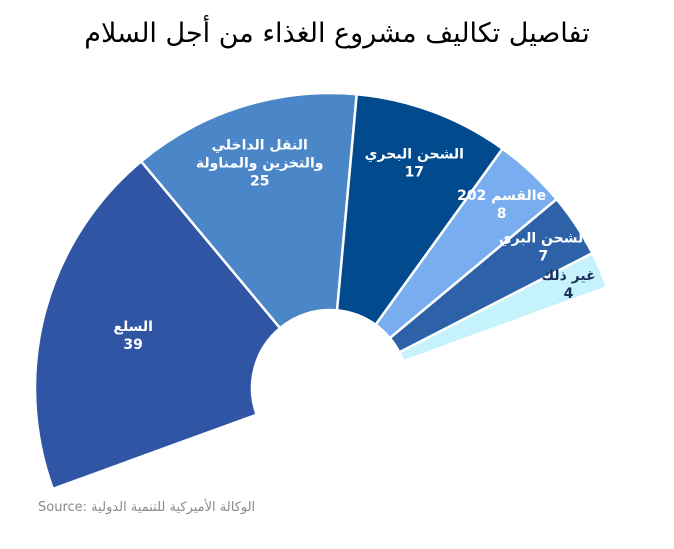 The width and height of the screenshot is (674, 549). I want to click on segment-label-1: السلع 39, so click(133, 336).